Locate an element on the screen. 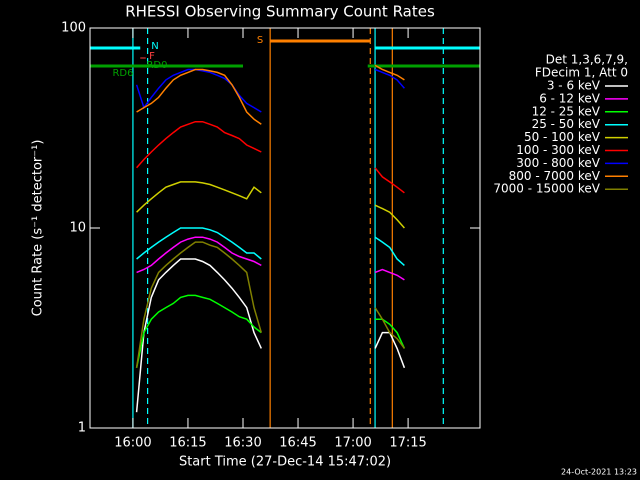  legend-label: 25 - 50 keV is located at coordinates (566, 124).